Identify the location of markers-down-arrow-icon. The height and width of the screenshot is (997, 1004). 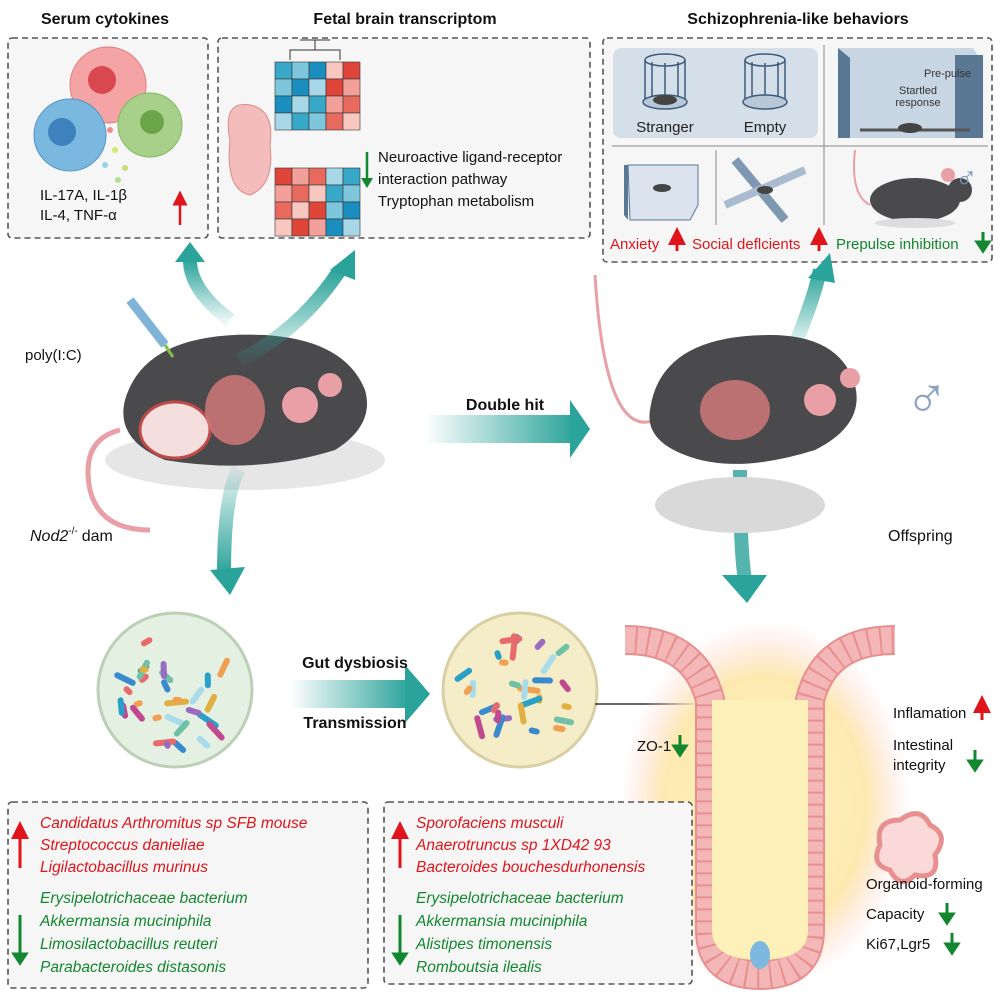
(952, 944).